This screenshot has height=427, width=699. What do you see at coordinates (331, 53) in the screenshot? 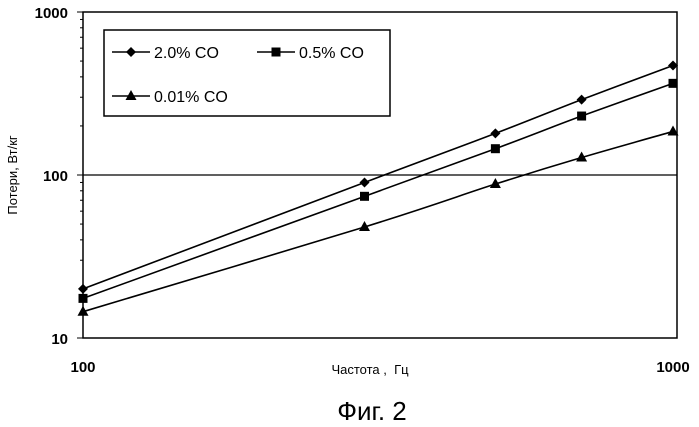
I see `legend-label-1: 0.5% CO` at bounding box center [331, 53].